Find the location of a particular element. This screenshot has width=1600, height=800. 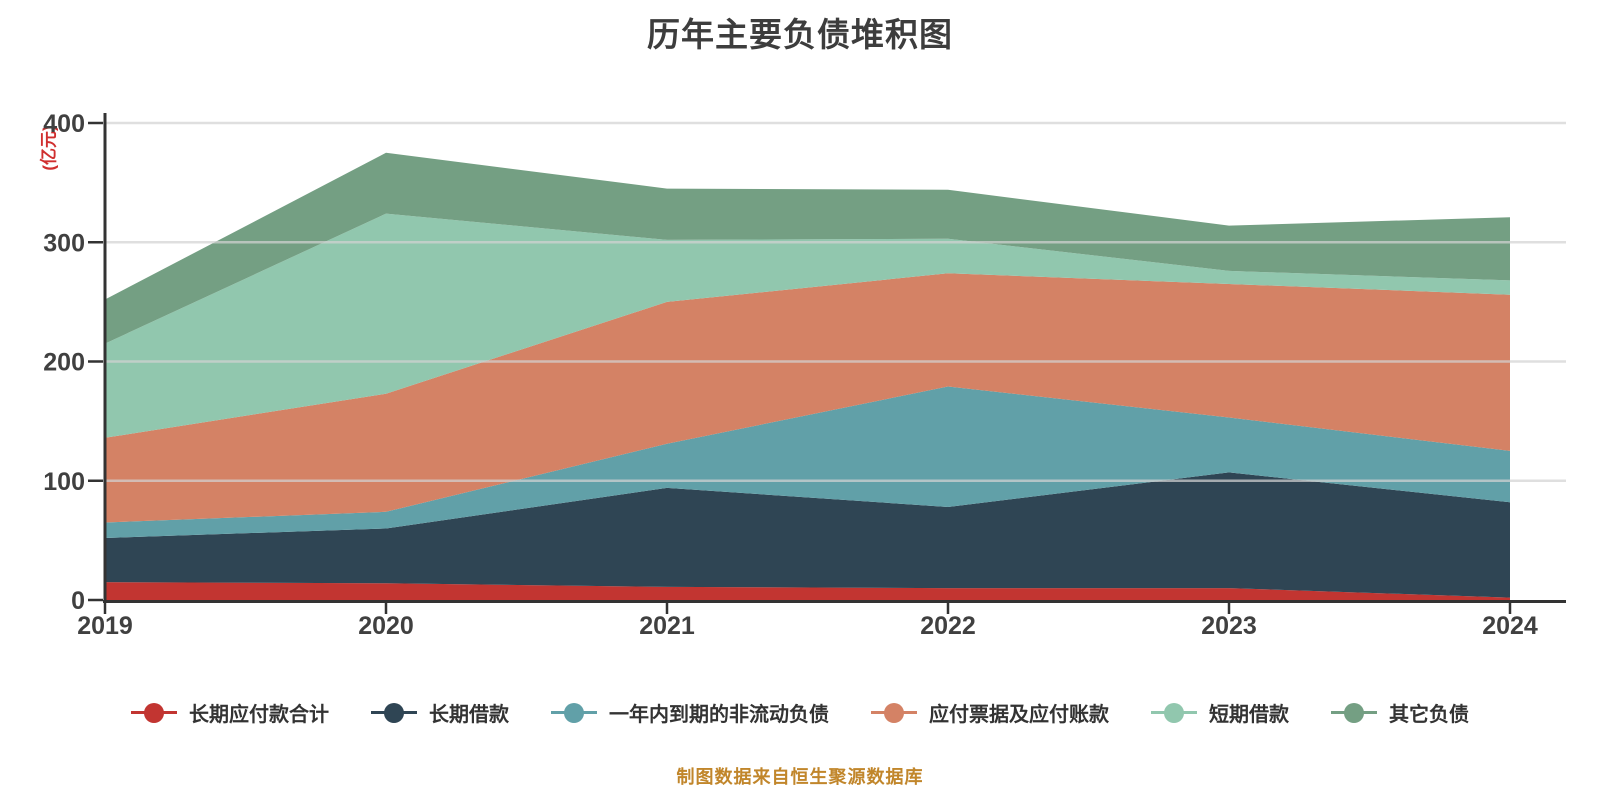

legend-item-0: 长期应付款合计 is located at coordinates (230, 712).